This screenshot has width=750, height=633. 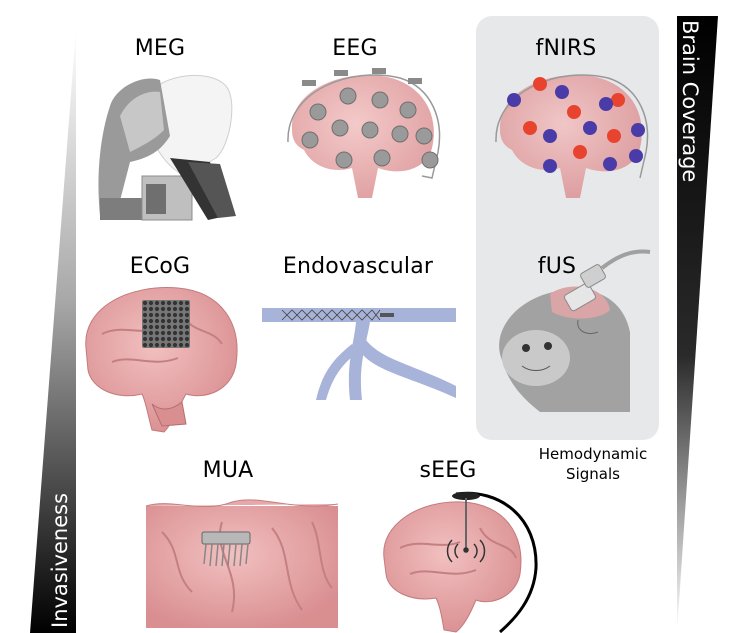 I want to click on label-endovascular: Endovascular, so click(x=358, y=266).